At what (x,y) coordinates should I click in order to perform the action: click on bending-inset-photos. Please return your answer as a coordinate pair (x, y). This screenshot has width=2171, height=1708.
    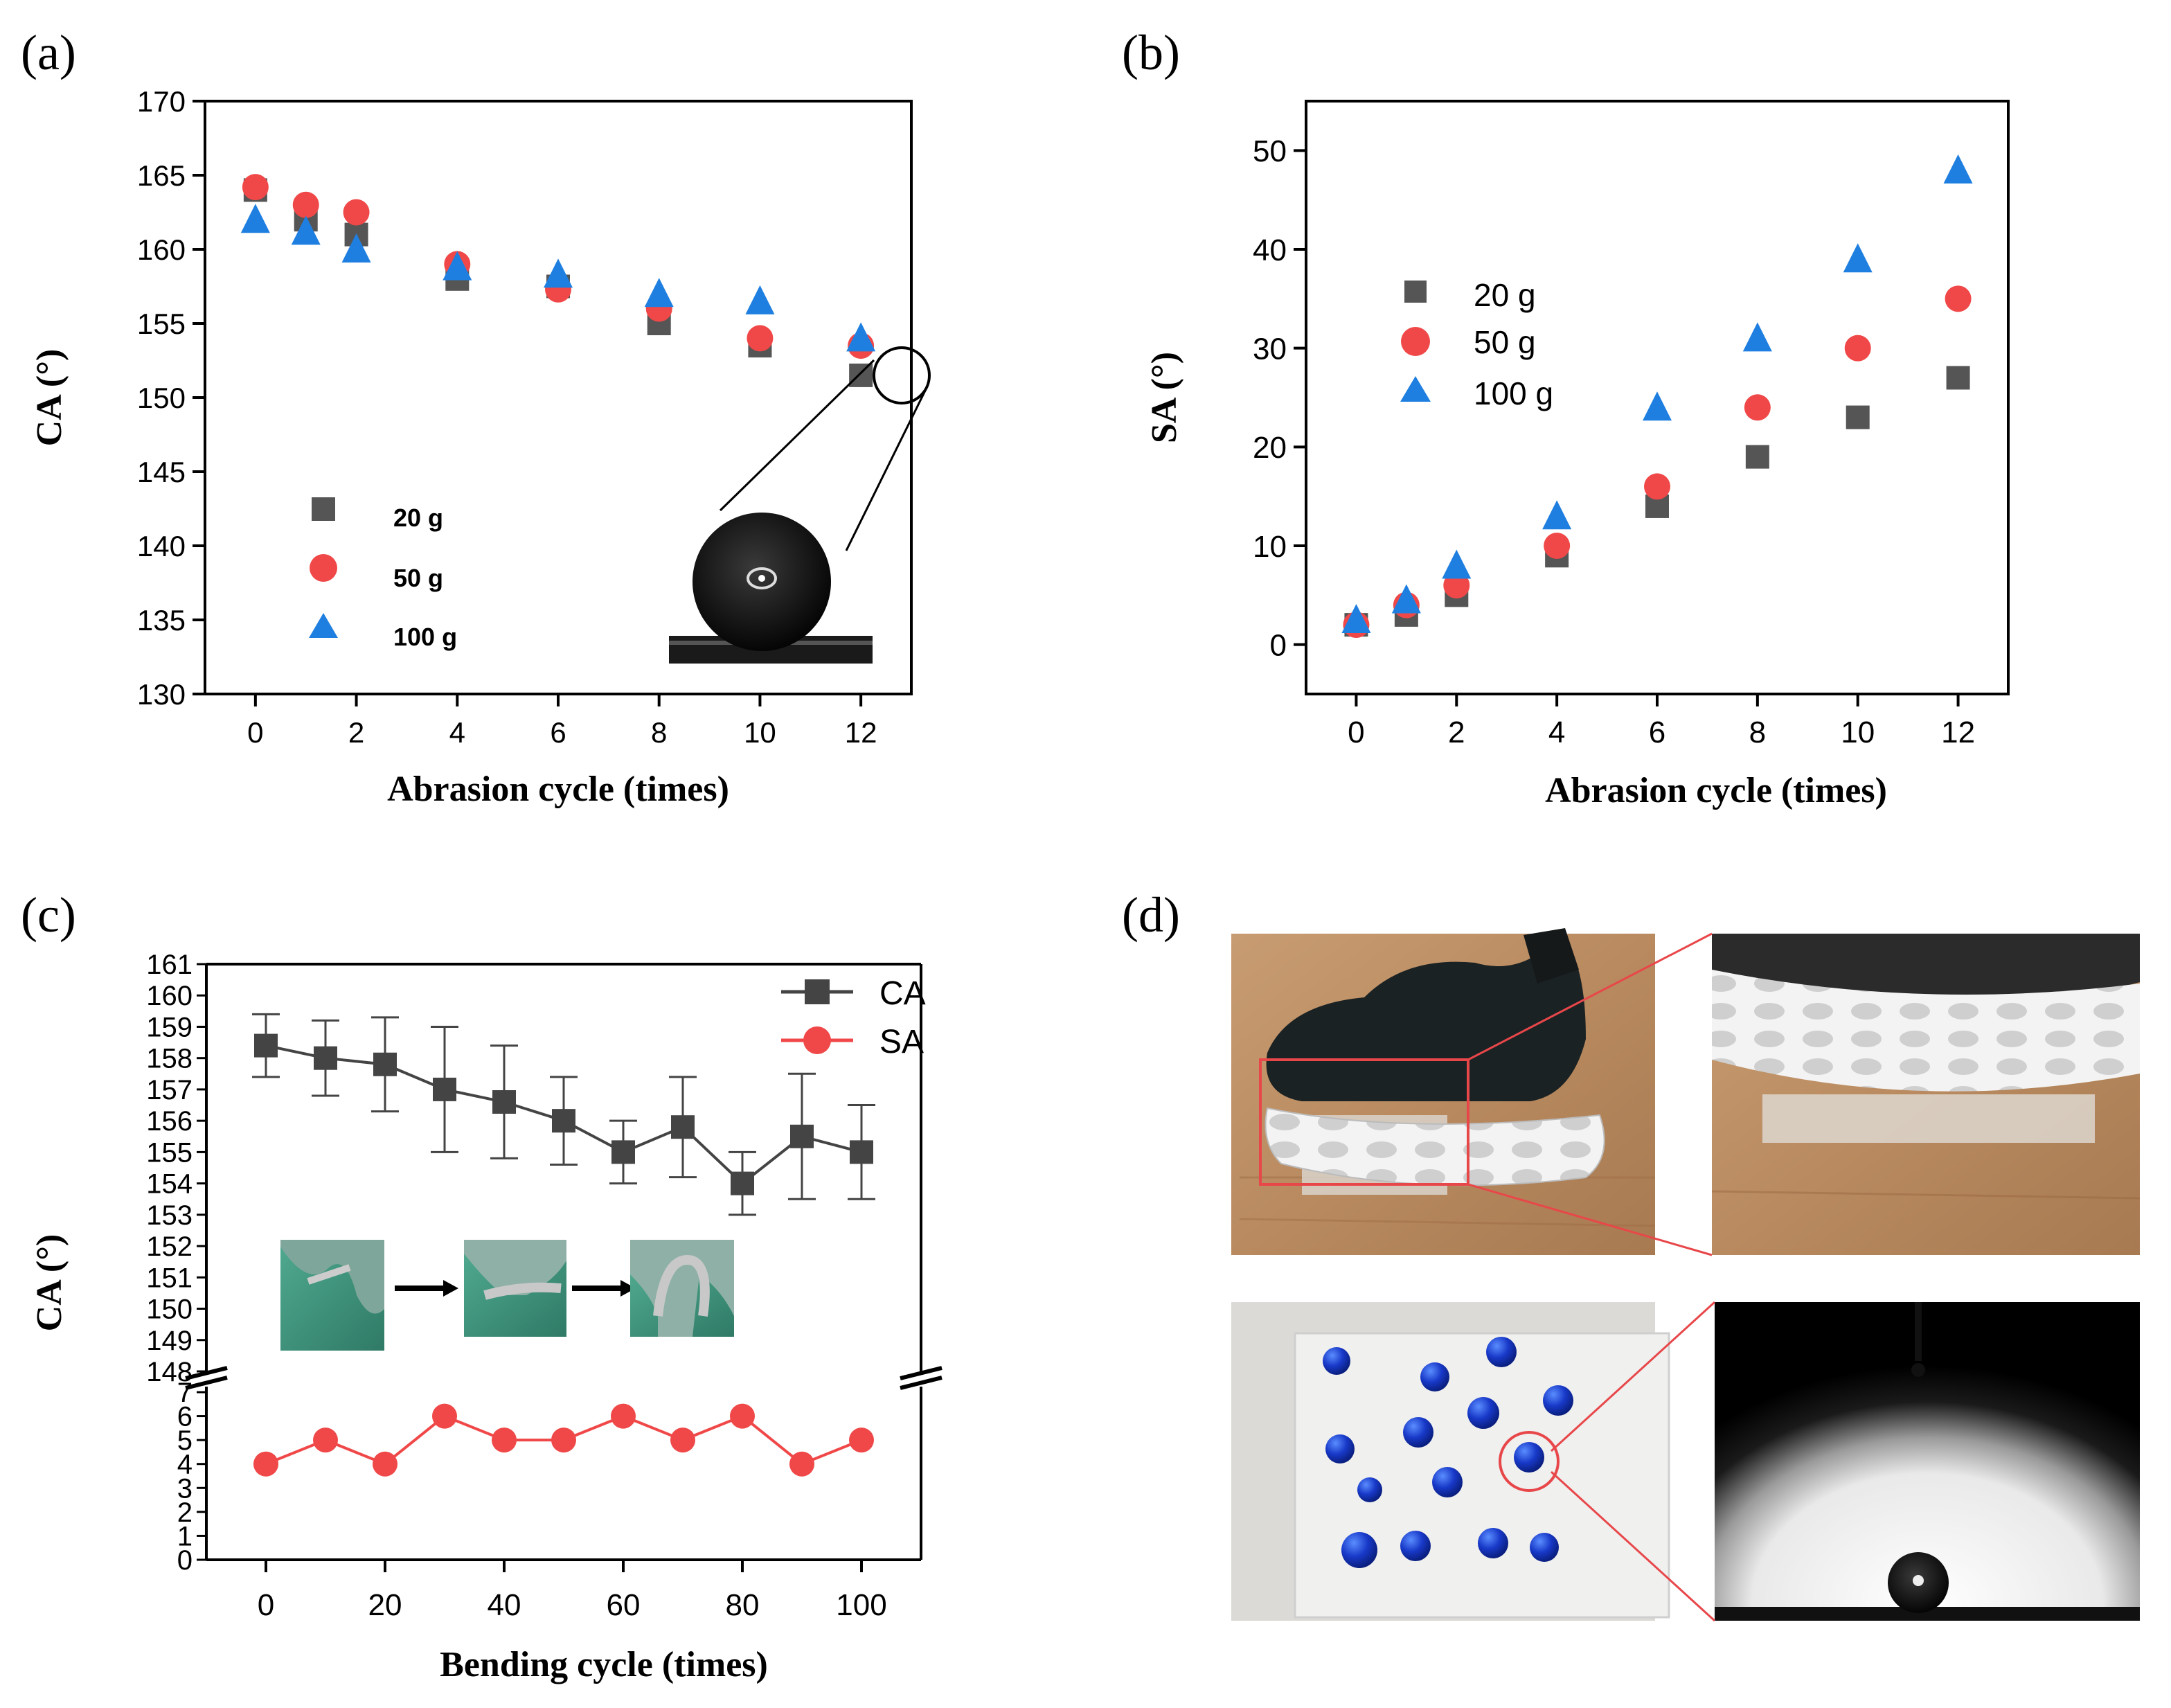
    Looking at the image, I should click on (507, 1295).